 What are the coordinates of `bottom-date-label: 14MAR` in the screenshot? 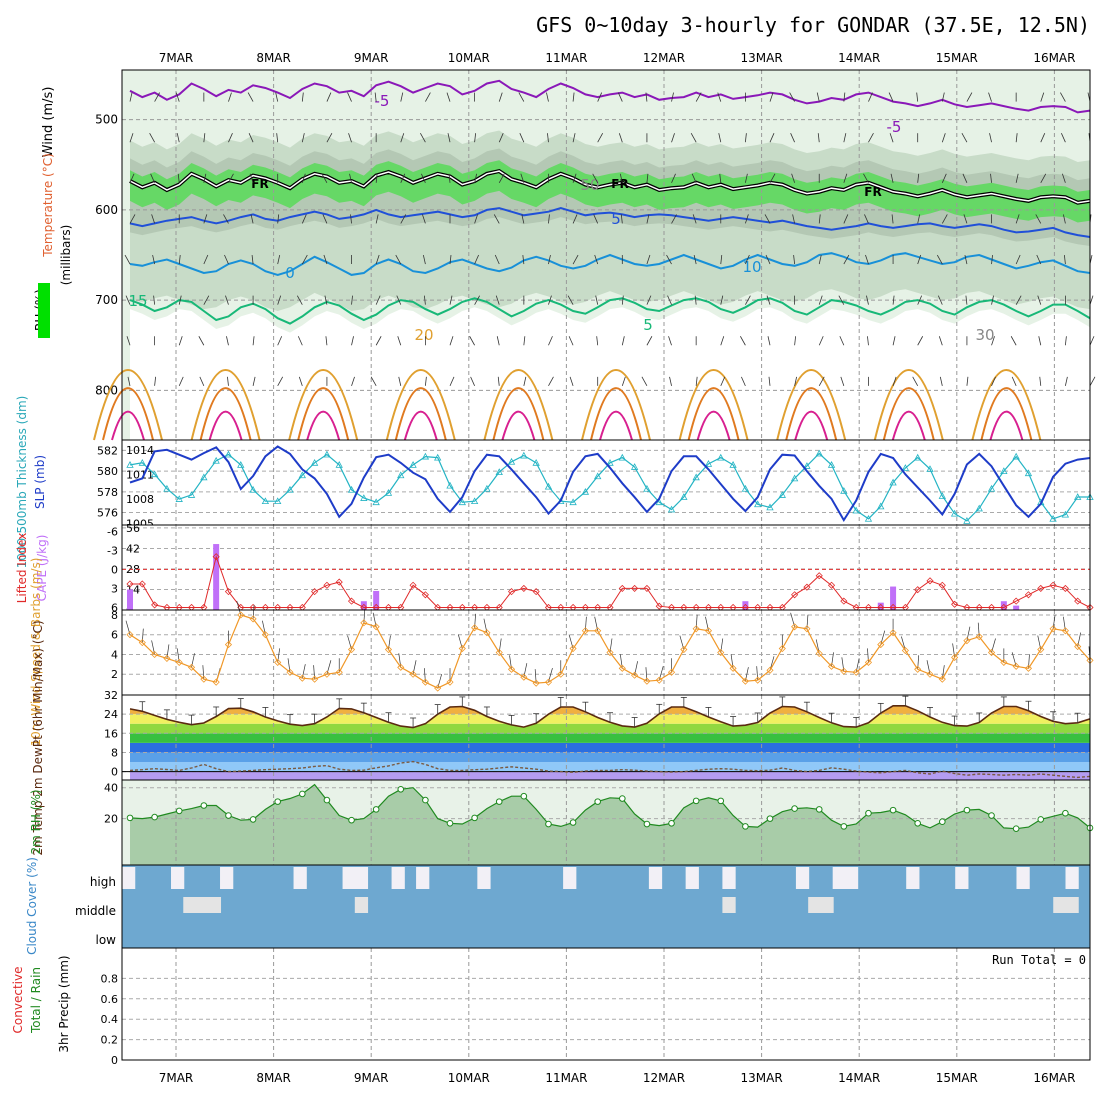 It's located at (859, 1078).